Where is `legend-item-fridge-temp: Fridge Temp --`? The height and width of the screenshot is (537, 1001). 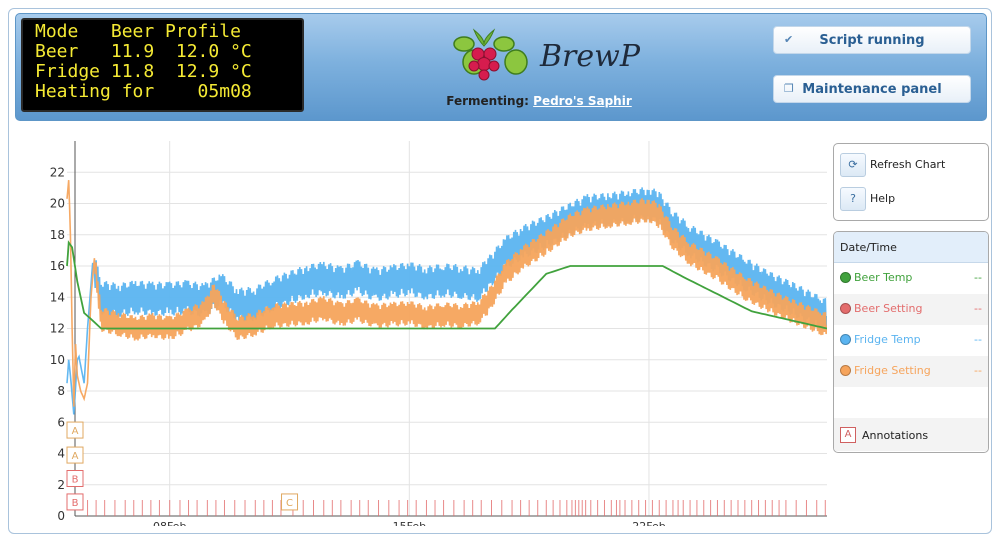
legend-item-fridge-temp: Fridge Temp -- is located at coordinates (911, 340).